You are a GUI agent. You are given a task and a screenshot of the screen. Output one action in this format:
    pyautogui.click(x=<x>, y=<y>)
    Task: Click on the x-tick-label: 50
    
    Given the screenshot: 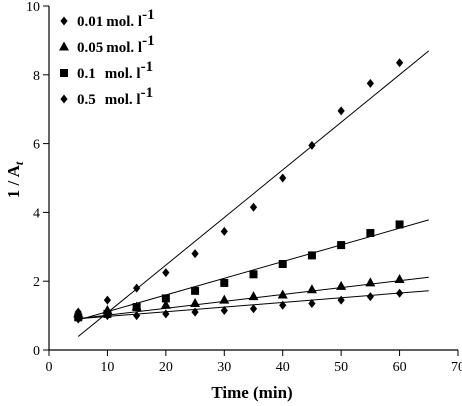 What is the action you would take?
    pyautogui.click(x=341, y=367)
    